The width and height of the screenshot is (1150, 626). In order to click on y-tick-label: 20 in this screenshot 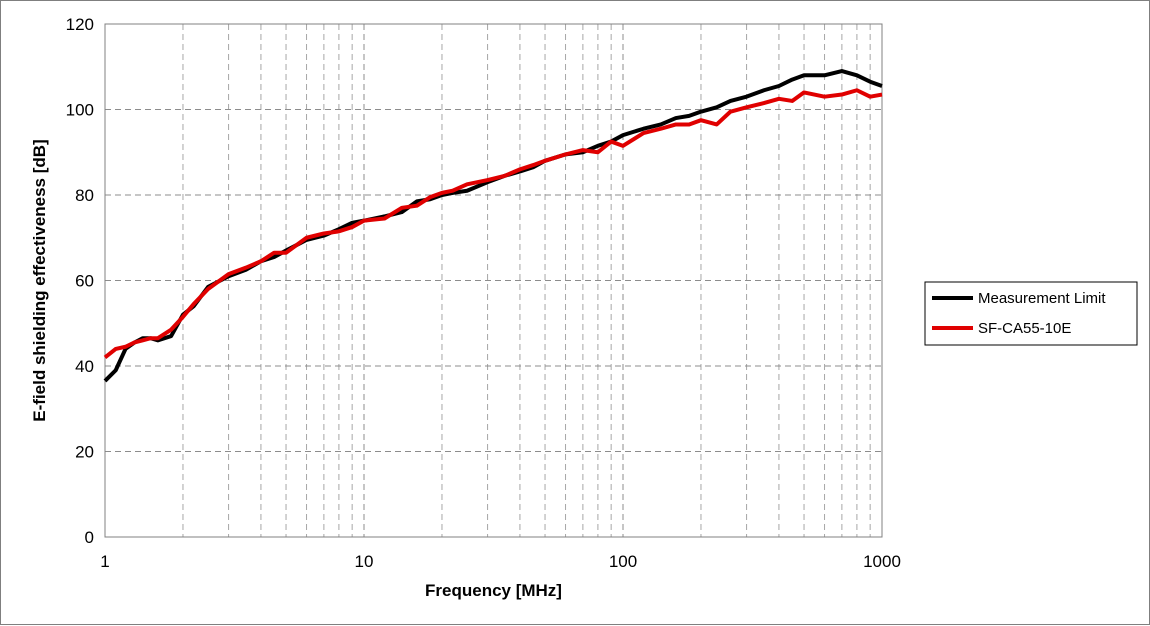, I will do `click(84, 452)`.